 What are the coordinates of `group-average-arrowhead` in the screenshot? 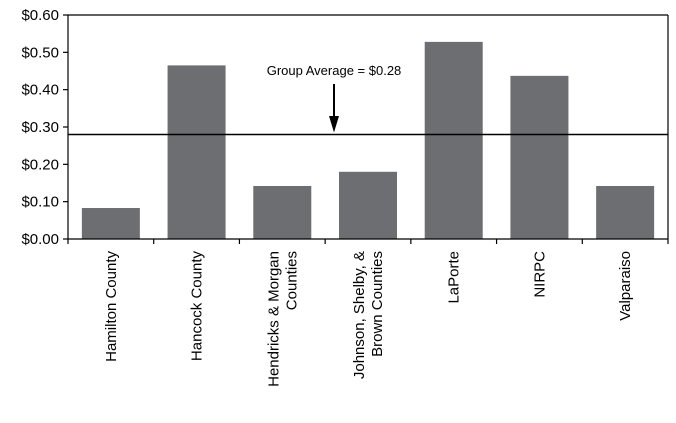 It's located at (334, 124).